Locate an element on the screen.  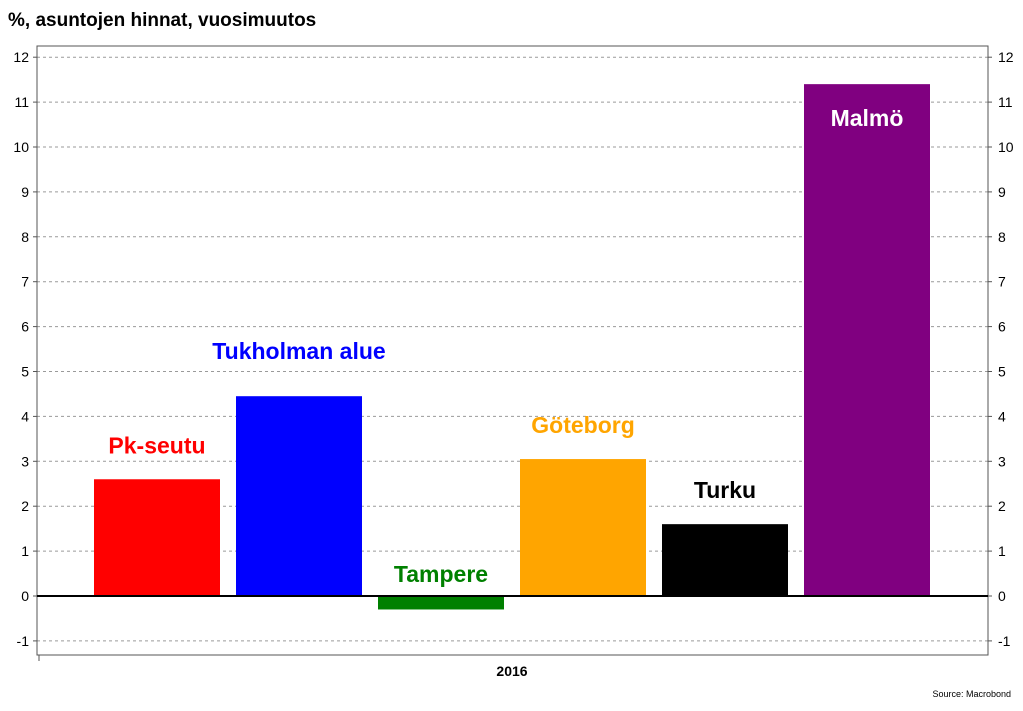
y-tick-label-right: -1 is located at coordinates (1004, 641).